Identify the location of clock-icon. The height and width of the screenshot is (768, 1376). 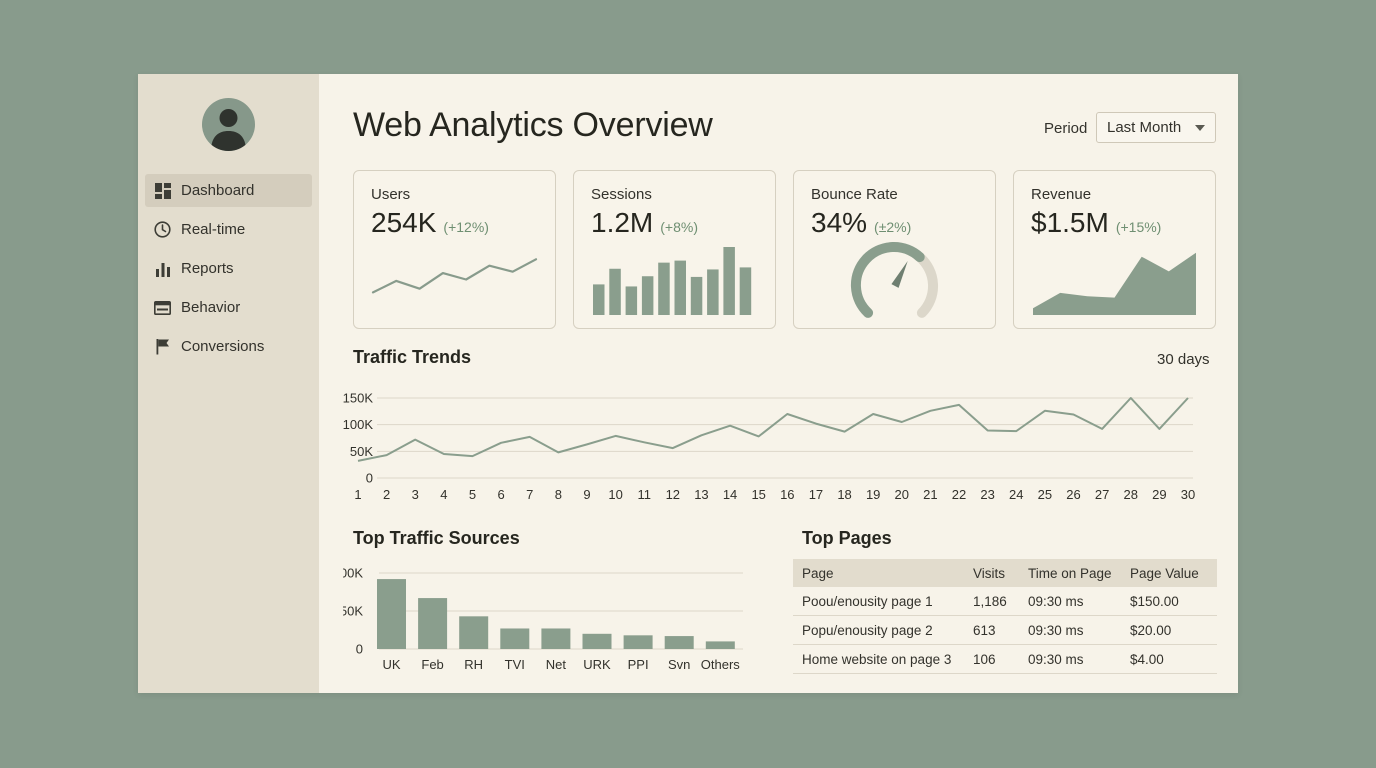
(162, 229).